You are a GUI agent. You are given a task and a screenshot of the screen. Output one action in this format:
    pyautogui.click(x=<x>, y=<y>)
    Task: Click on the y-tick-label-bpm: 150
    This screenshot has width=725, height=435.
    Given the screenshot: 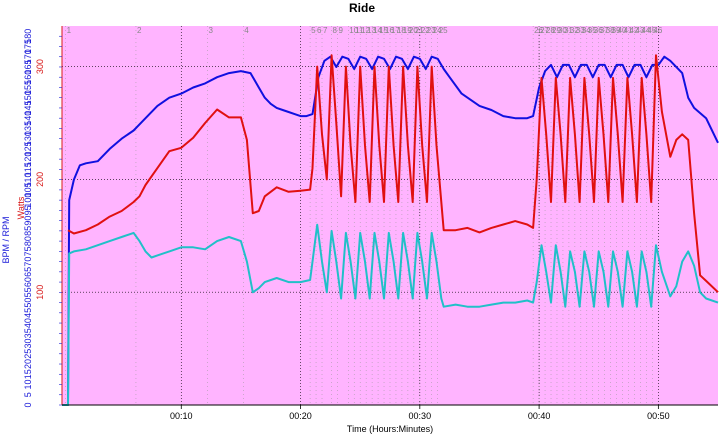 What is the action you would take?
    pyautogui.click(x=28, y=97)
    